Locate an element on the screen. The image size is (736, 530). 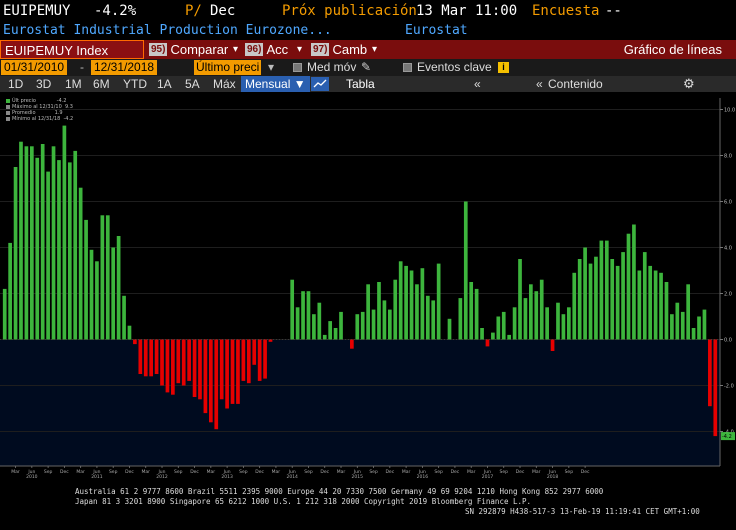
change-chevron-icon: ▾ is located at coordinates (375, 49).